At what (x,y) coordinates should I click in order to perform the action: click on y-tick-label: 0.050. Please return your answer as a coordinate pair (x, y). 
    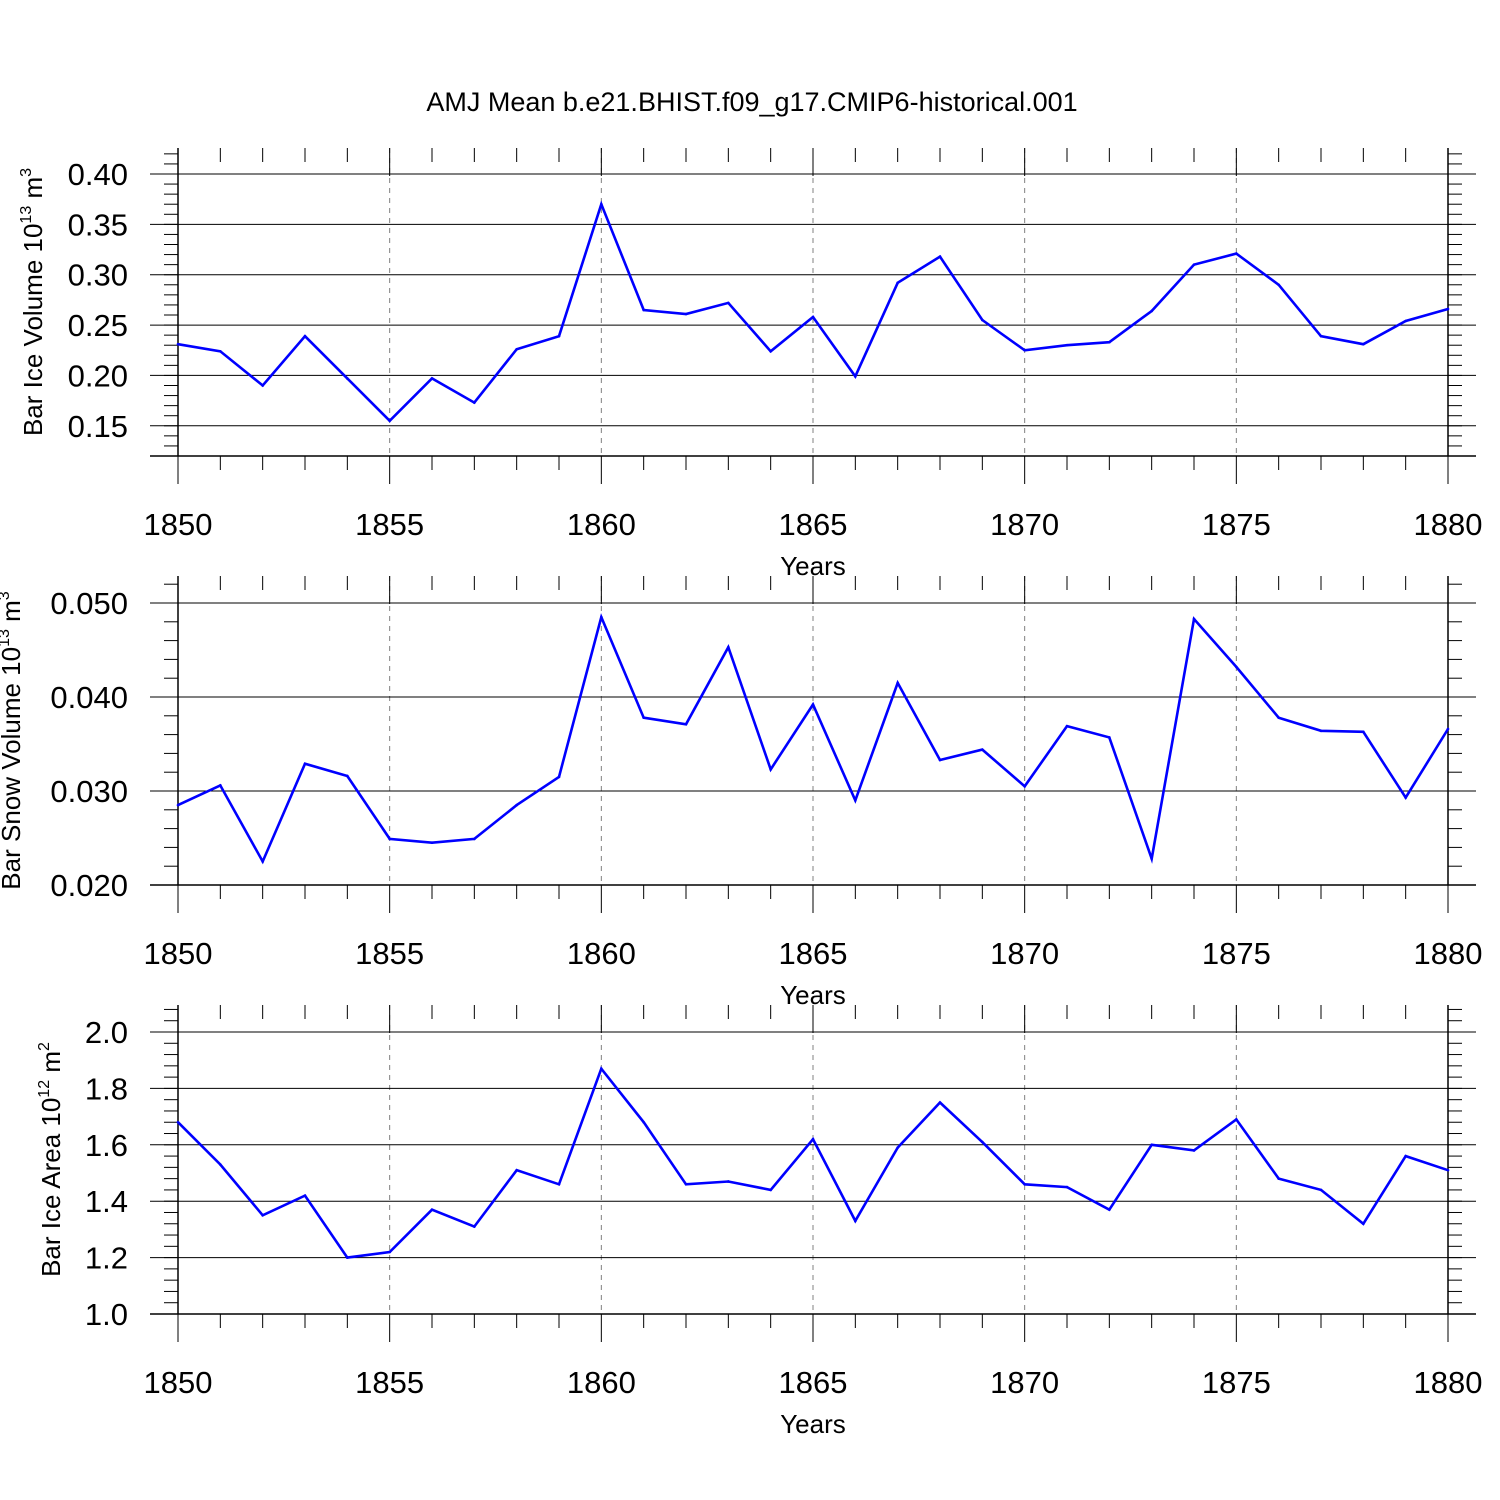
    Looking at the image, I should click on (89, 603).